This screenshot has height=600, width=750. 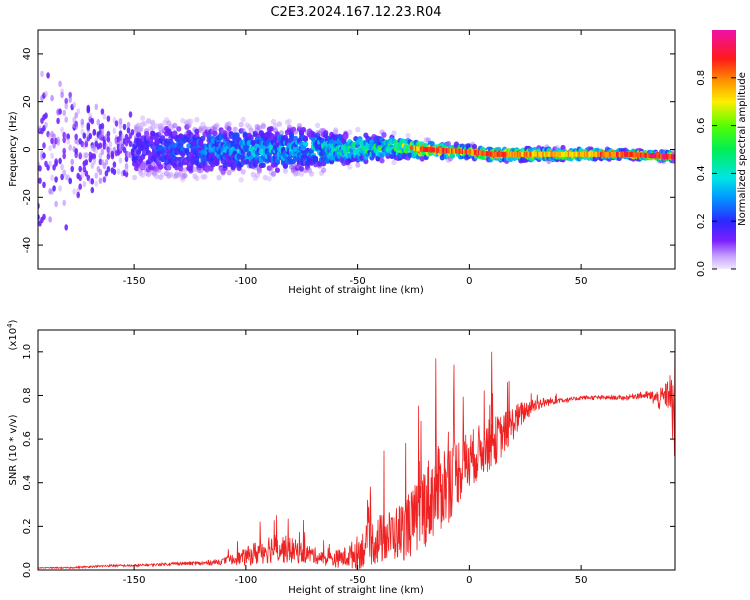 I want to click on colorbar-gradient, so click(x=724, y=149).